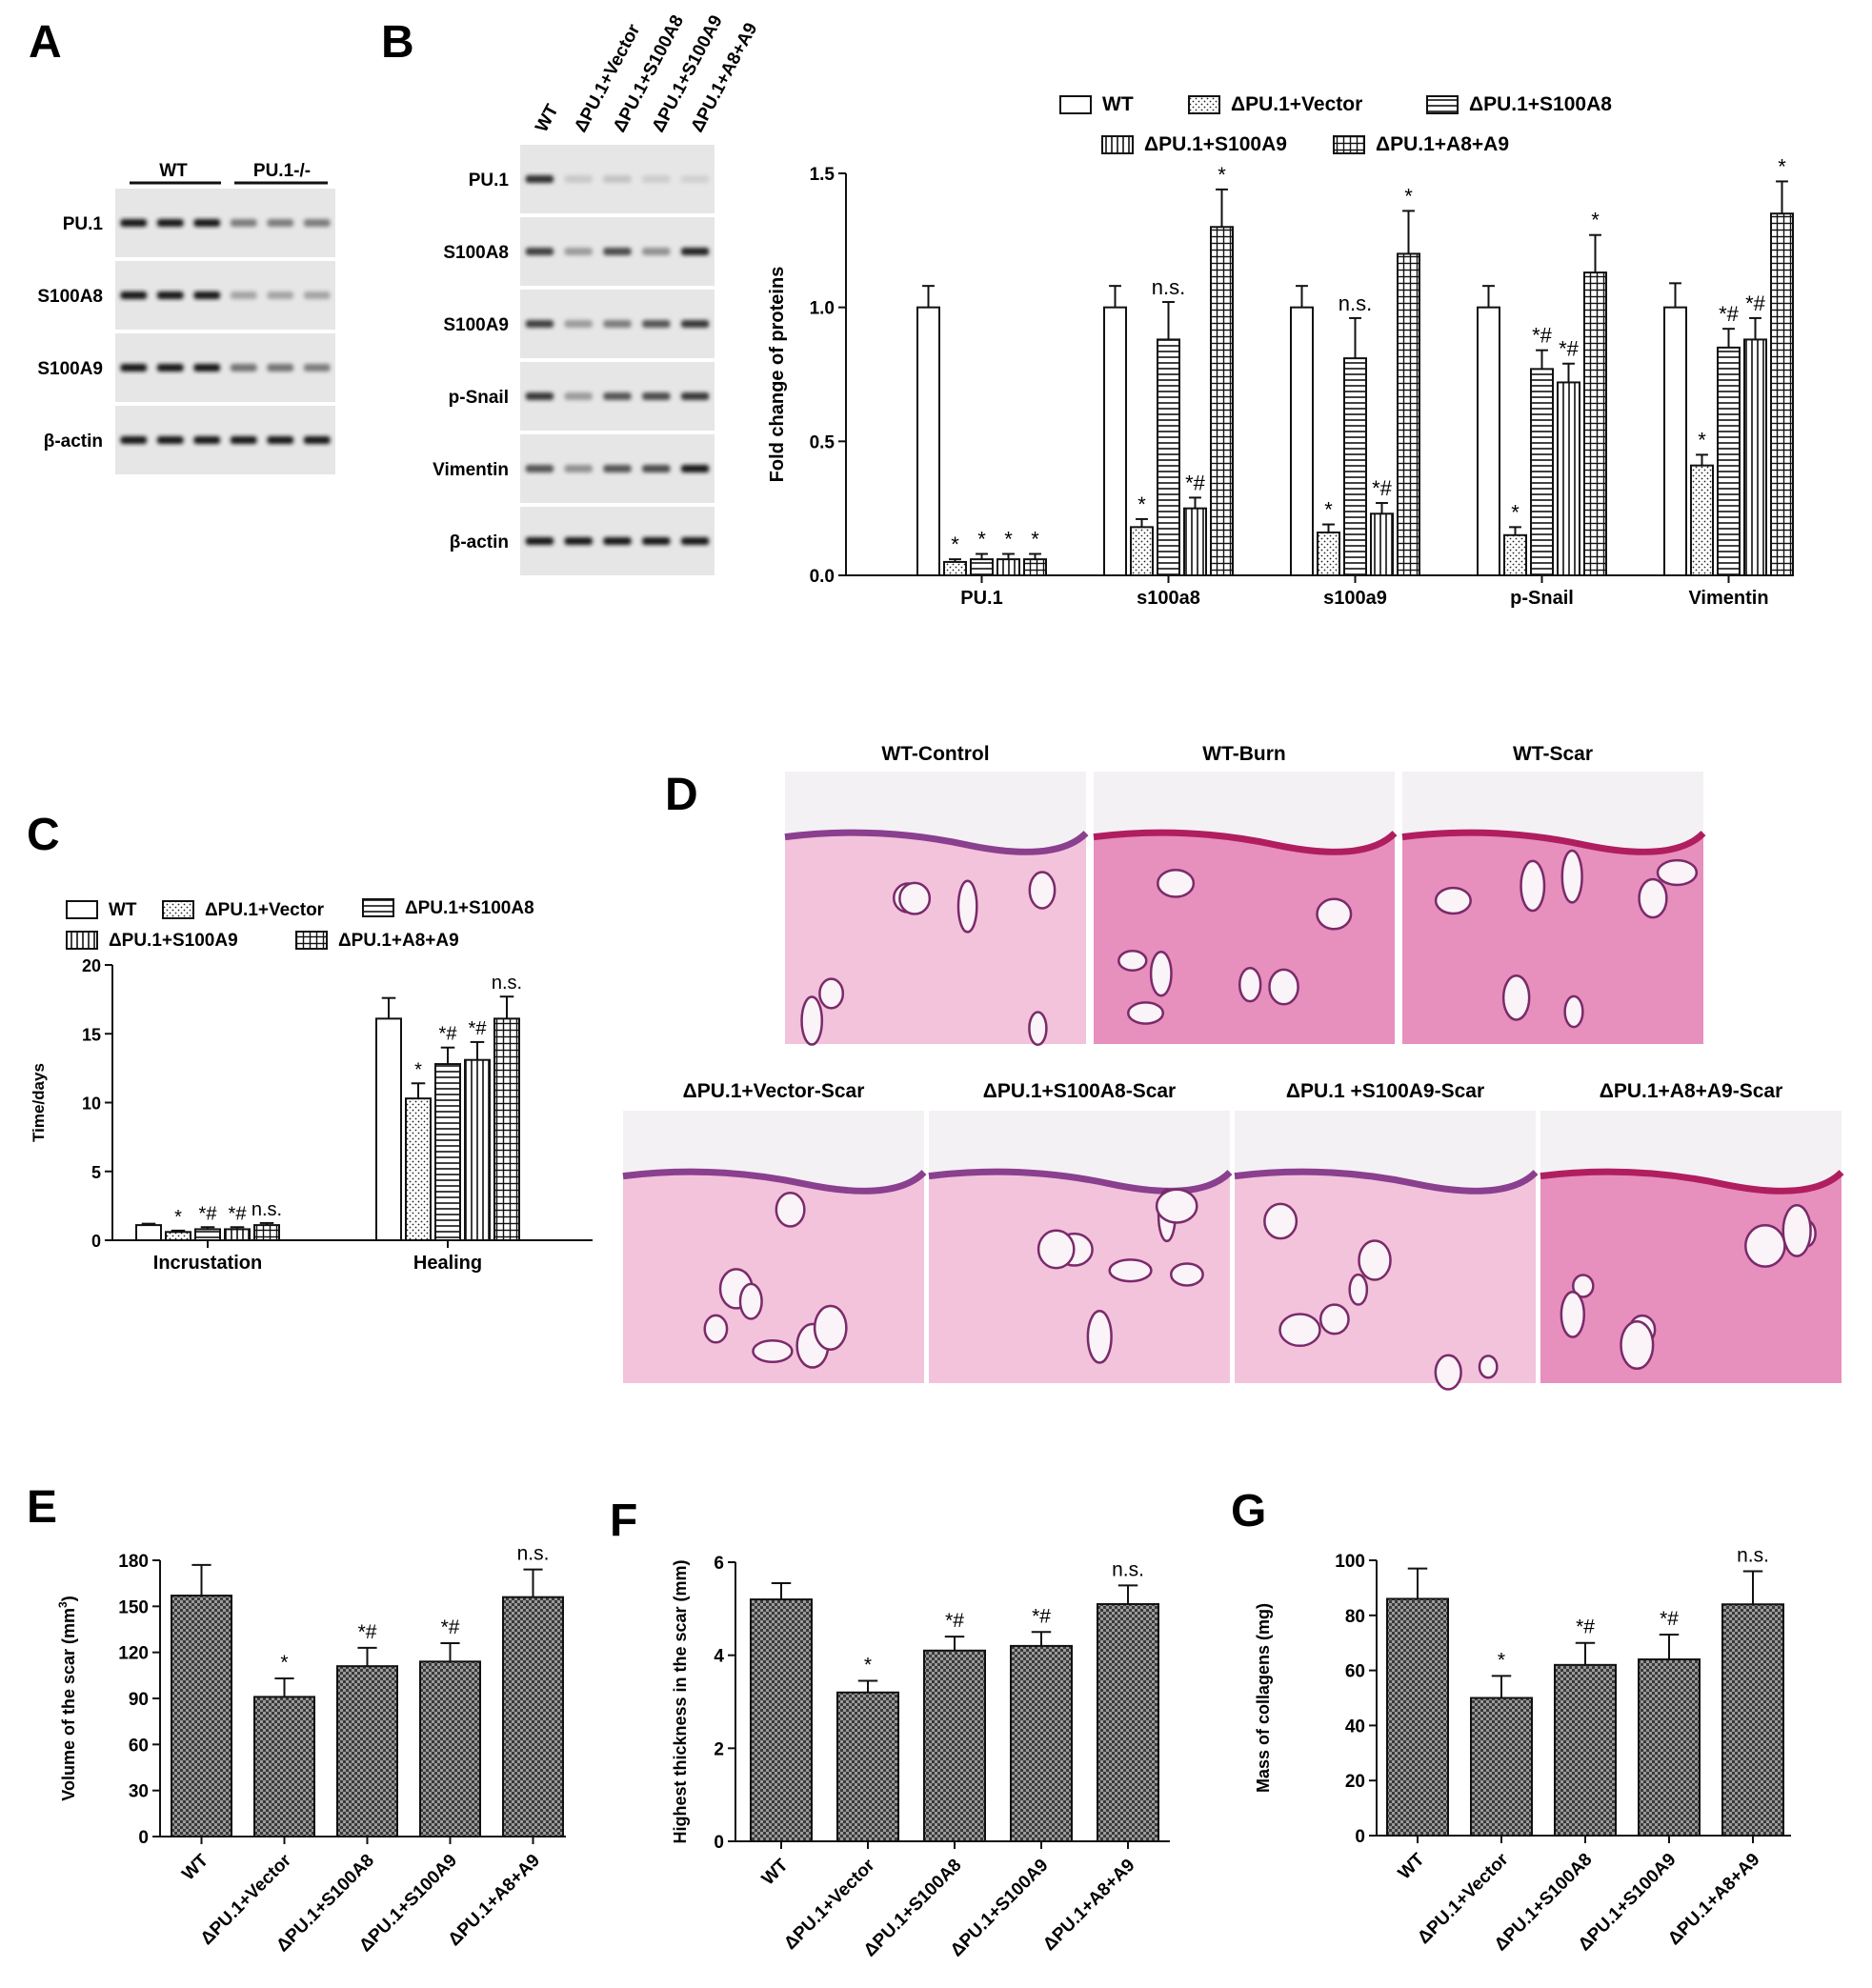  I want to click on bar-s100a8-pu-1-vector, so click(1142, 551).